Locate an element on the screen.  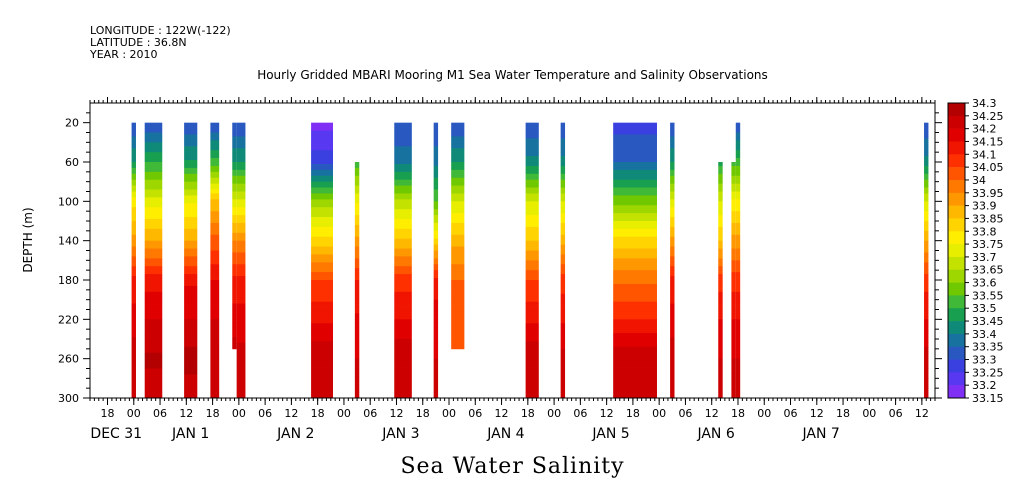
x-tick-label: 00 is located at coordinates (554, 413).